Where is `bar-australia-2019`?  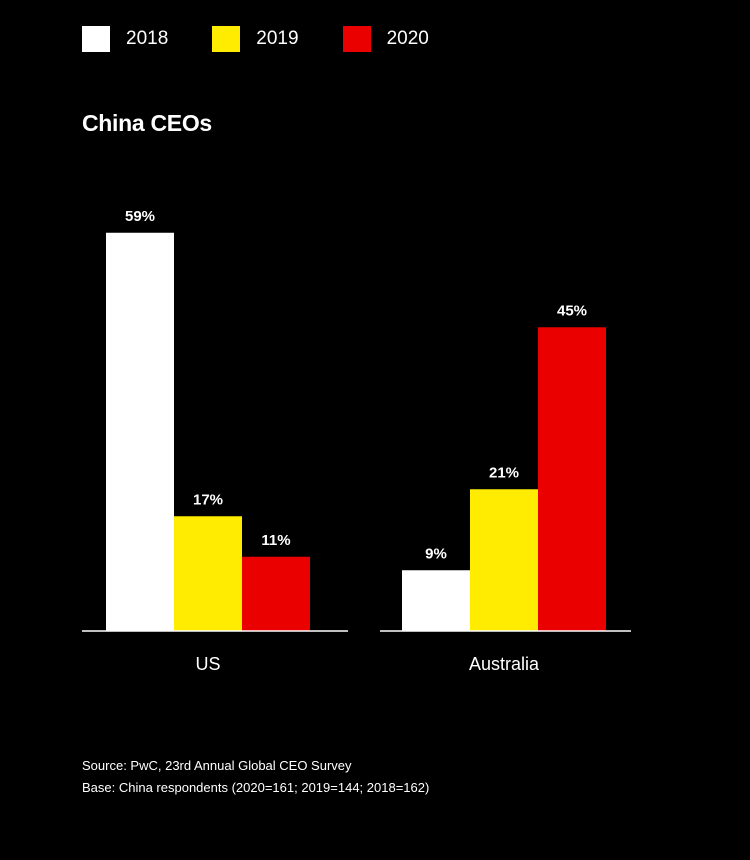
bar-australia-2019 is located at coordinates (504, 560).